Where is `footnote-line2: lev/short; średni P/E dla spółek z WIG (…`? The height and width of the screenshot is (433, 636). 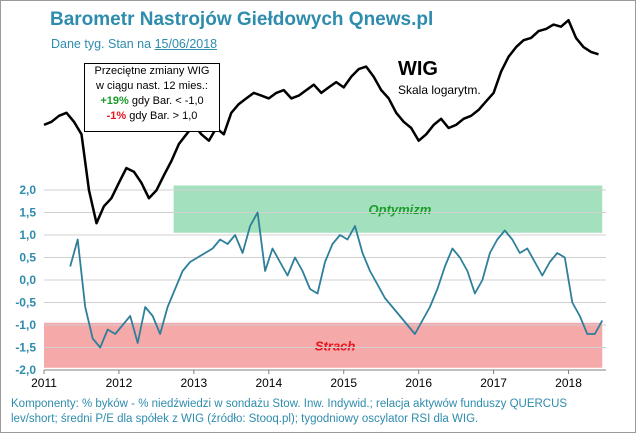 footnote-line2: lev/short; średni P/E dla spółek z WIG (… is located at coordinates (245, 419).